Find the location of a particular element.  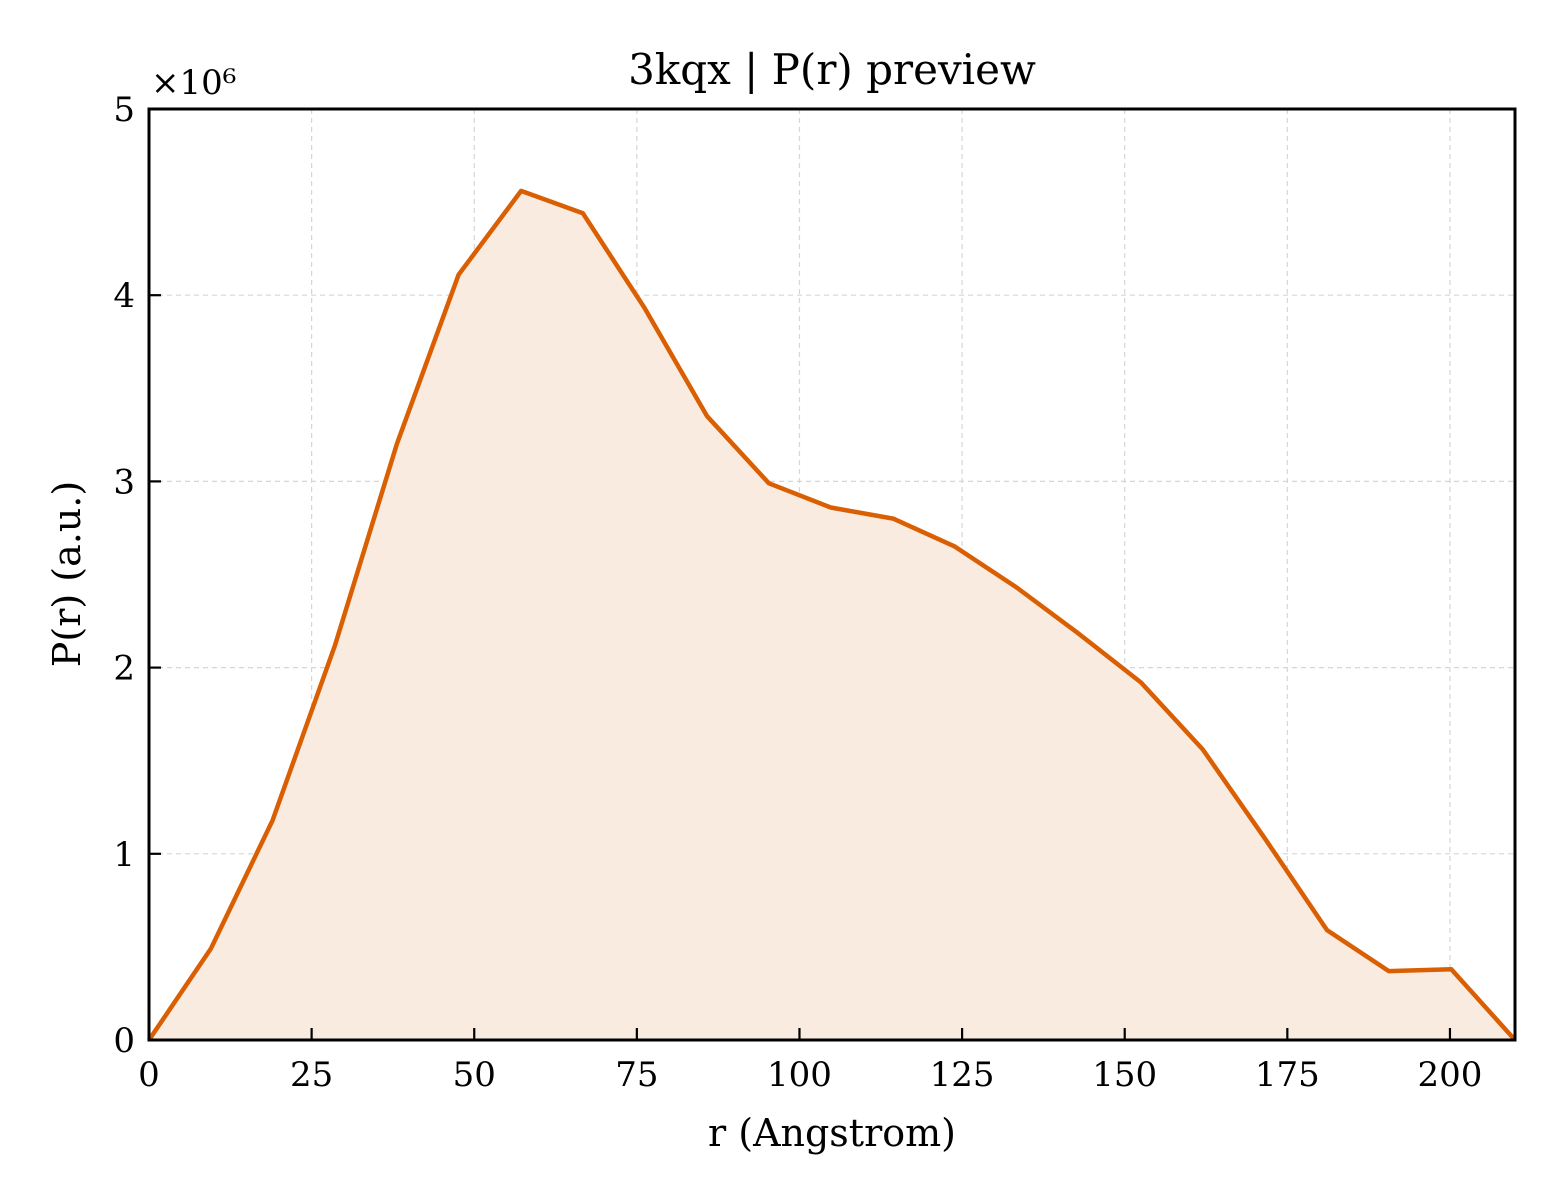

y-tick-label: 4 is located at coordinates (124, 296).